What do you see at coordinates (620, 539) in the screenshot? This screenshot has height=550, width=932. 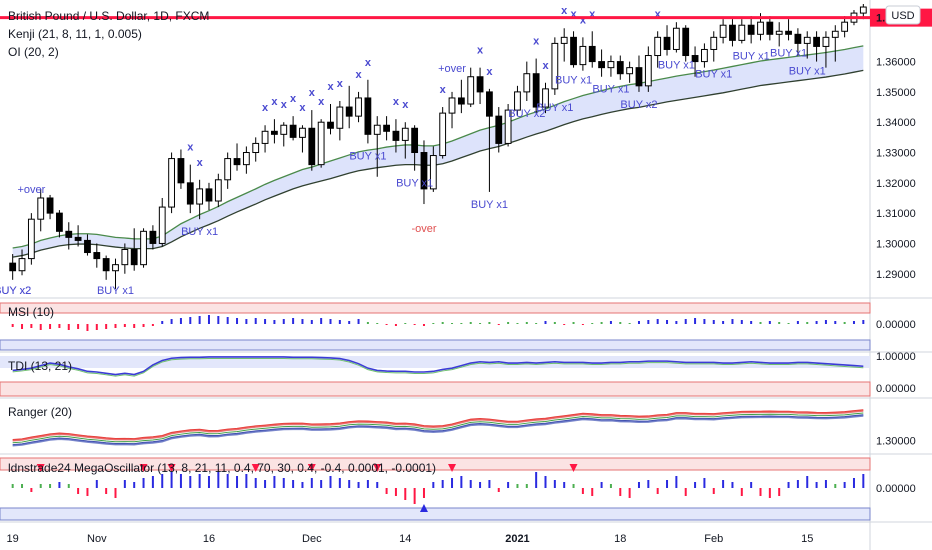 I see `x-tick-label: 18` at bounding box center [620, 539].